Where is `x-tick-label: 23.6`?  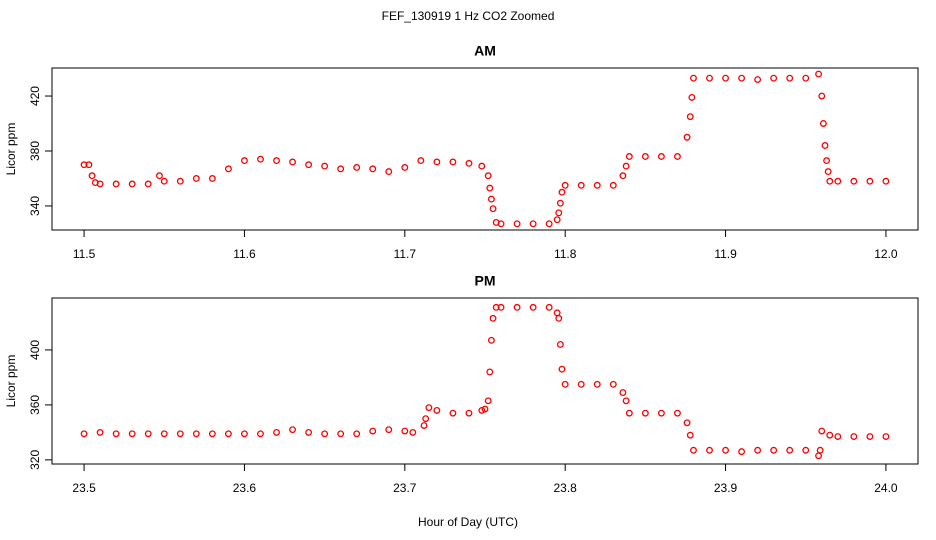 x-tick-label: 23.6 is located at coordinates (245, 488).